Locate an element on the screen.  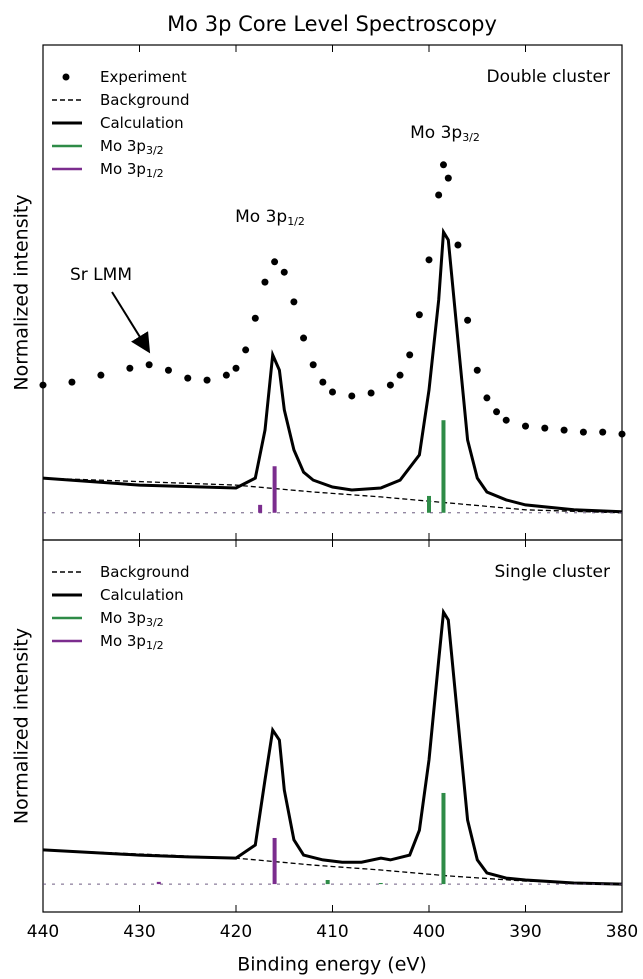
annotation: Sr LMM is located at coordinates (101, 275).